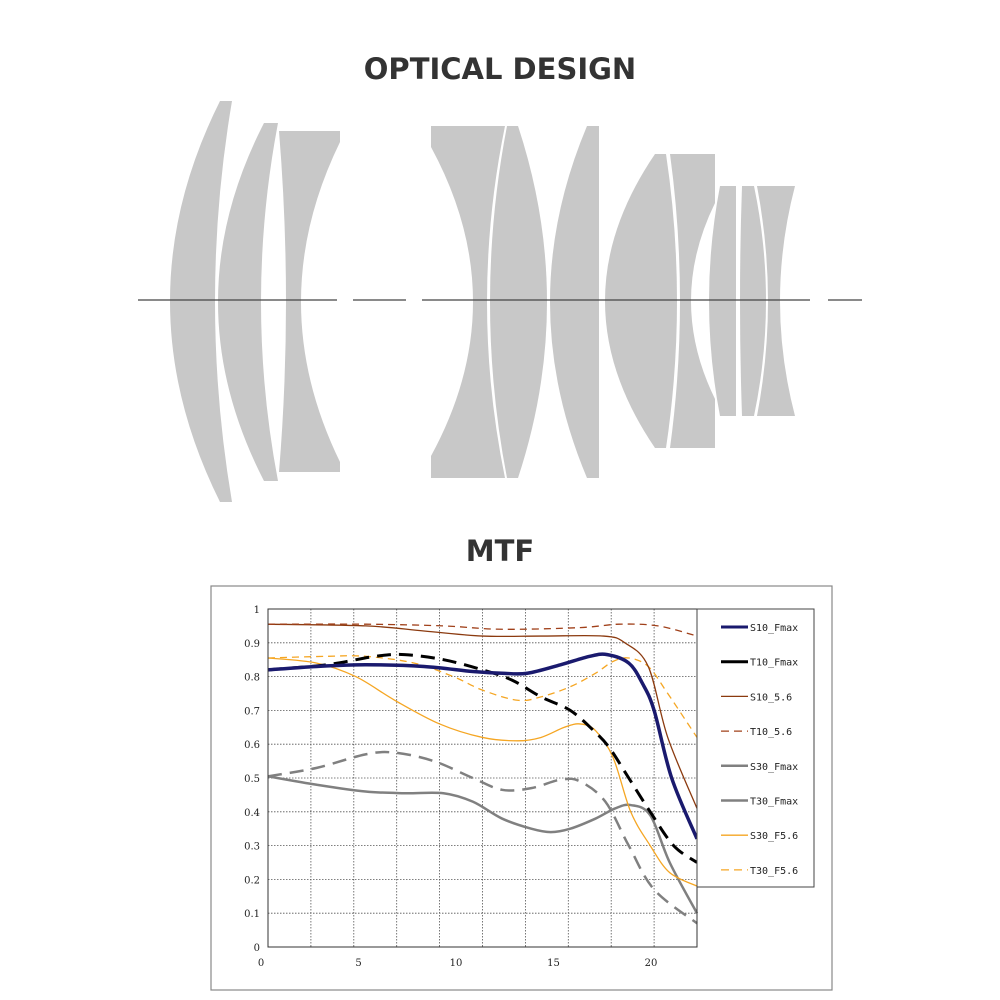 Image resolution: width=1000 pixels, height=1000 pixels. Describe the element at coordinates (771, 697) in the screenshot. I see `legend-label: S10_5.6` at that location.